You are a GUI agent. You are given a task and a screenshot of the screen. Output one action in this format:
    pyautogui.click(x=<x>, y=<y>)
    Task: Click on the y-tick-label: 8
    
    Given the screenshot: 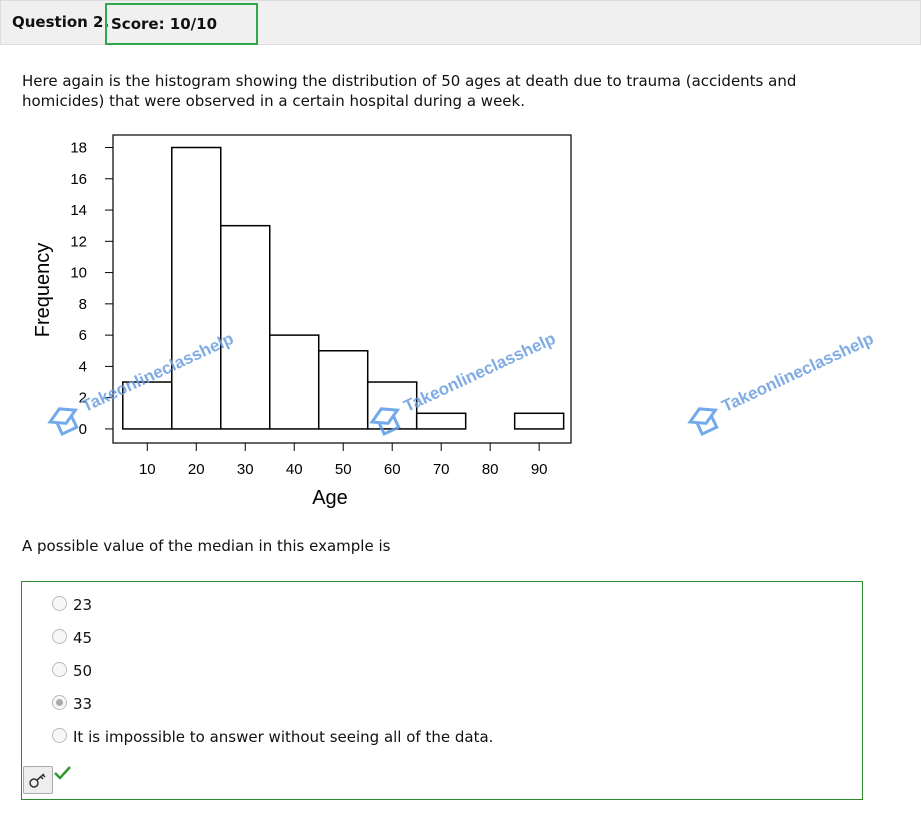 What is the action you would take?
    pyautogui.click(x=83, y=304)
    